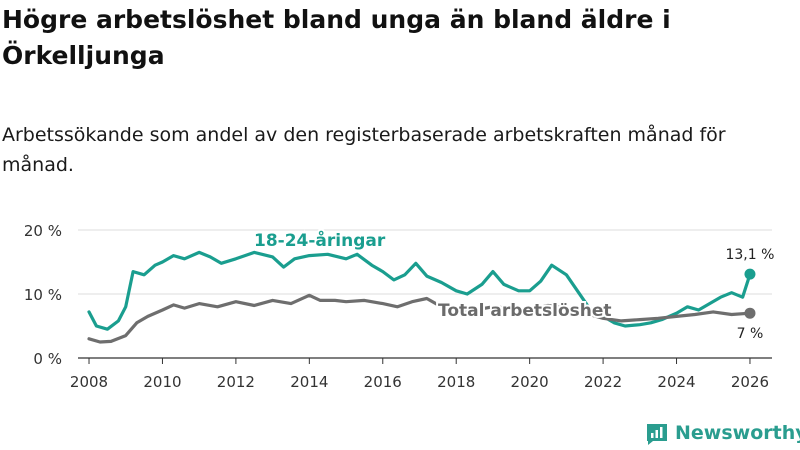 This screenshot has width=800, height=450. Describe the element at coordinates (320, 240) in the screenshot. I see `youth-series-label: 18-24-åringar` at that location.